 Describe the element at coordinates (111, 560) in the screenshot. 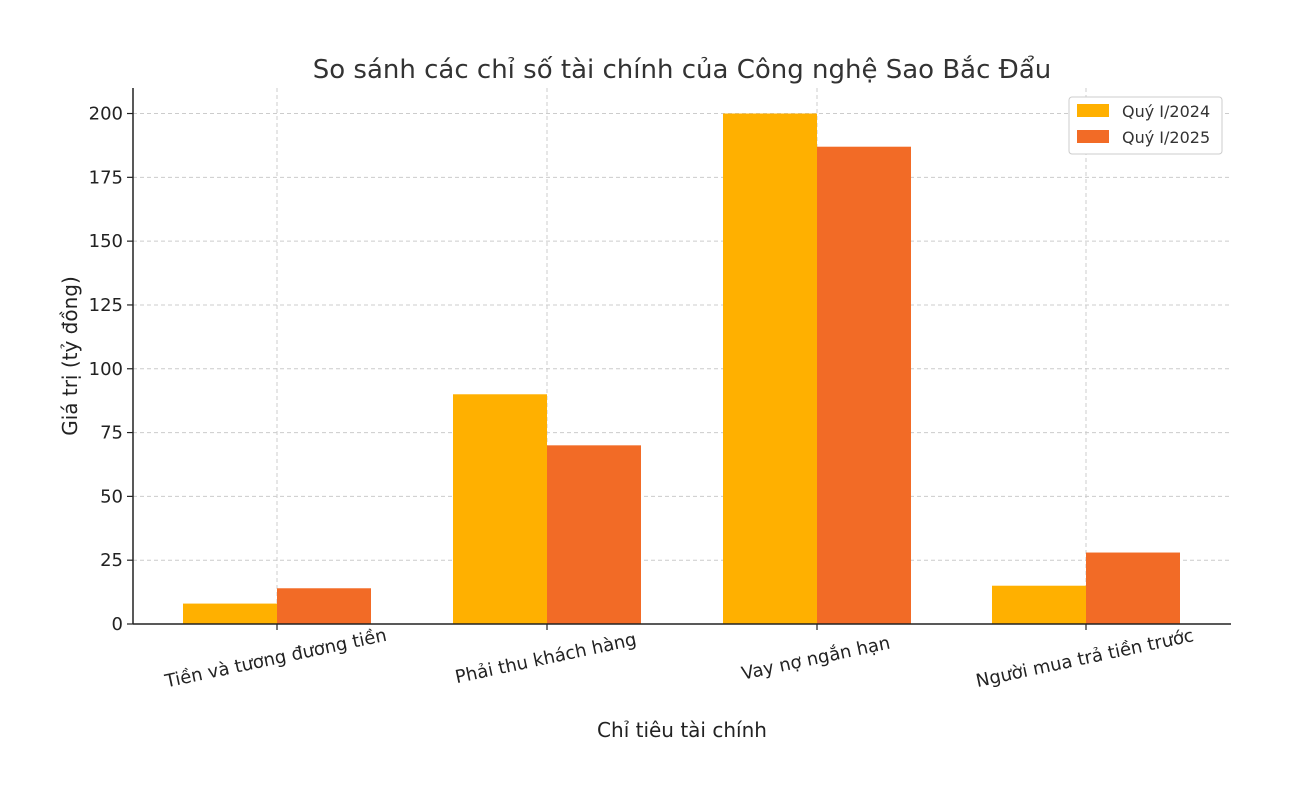

I see `y-tick-label: 25` at that location.